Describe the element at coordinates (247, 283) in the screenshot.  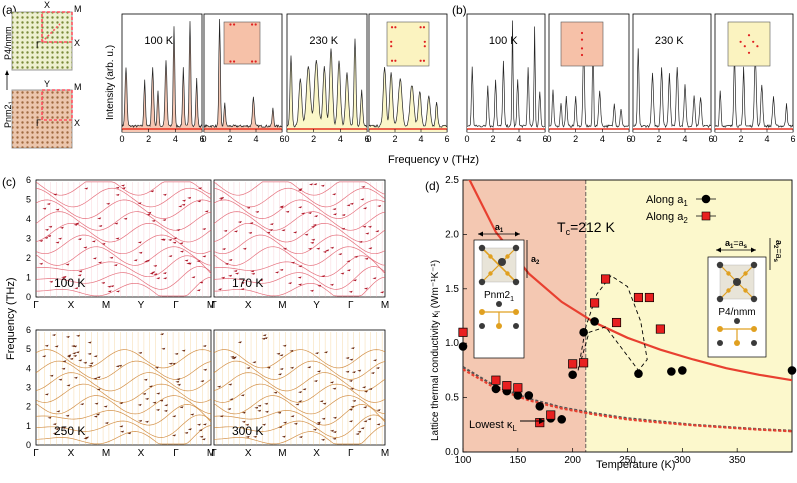
I see `dispersion-temperature-label: 170 K` at that location.